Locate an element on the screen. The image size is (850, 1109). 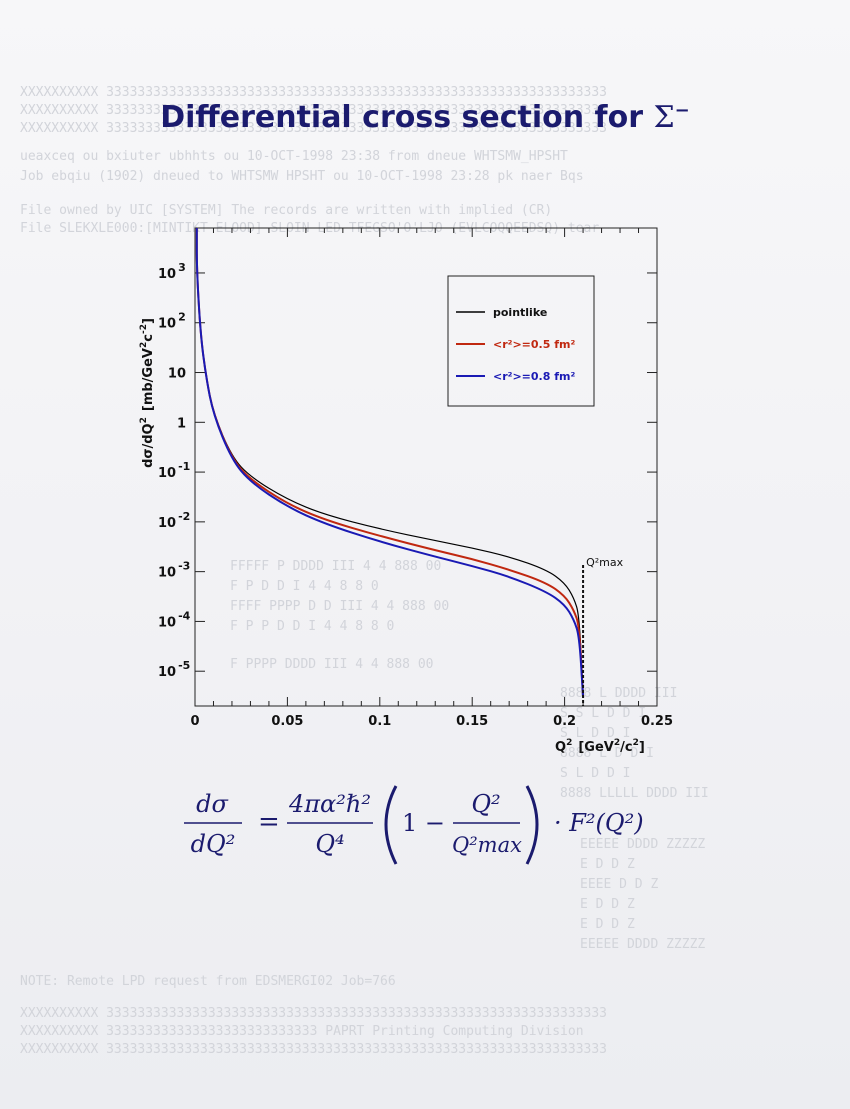
legend-label-1: <r²>=0.5 fm² is located at coordinates (534, 344).